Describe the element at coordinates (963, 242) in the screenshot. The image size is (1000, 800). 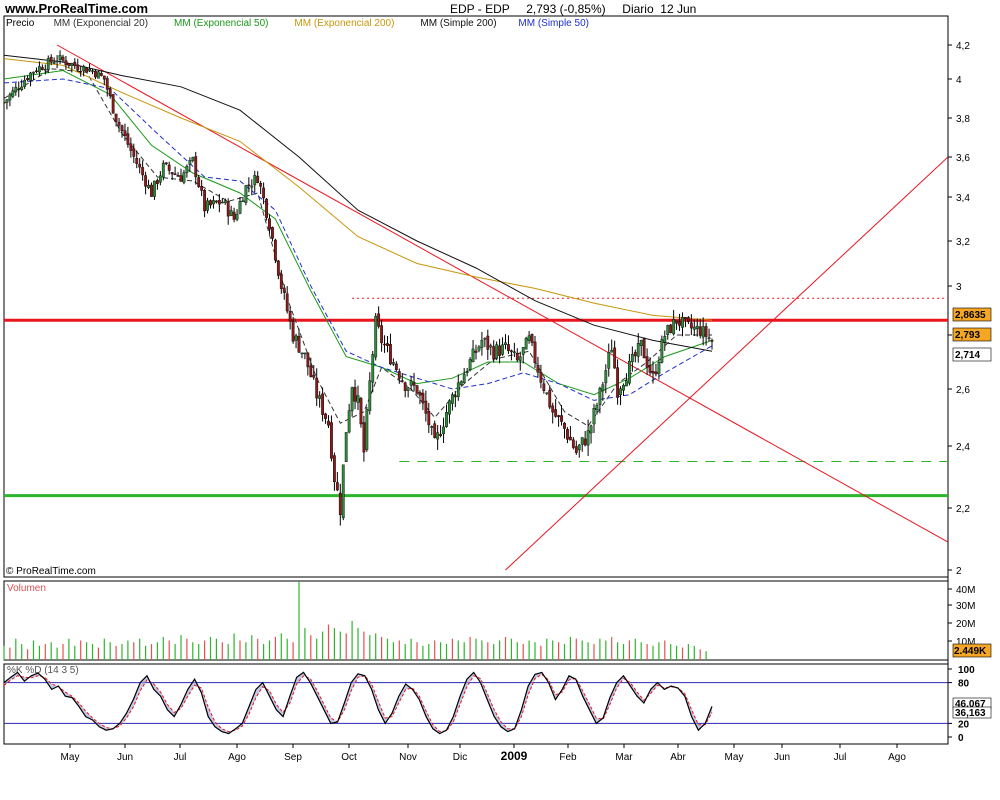
I see `price-y-tick-label: 3,2` at that location.